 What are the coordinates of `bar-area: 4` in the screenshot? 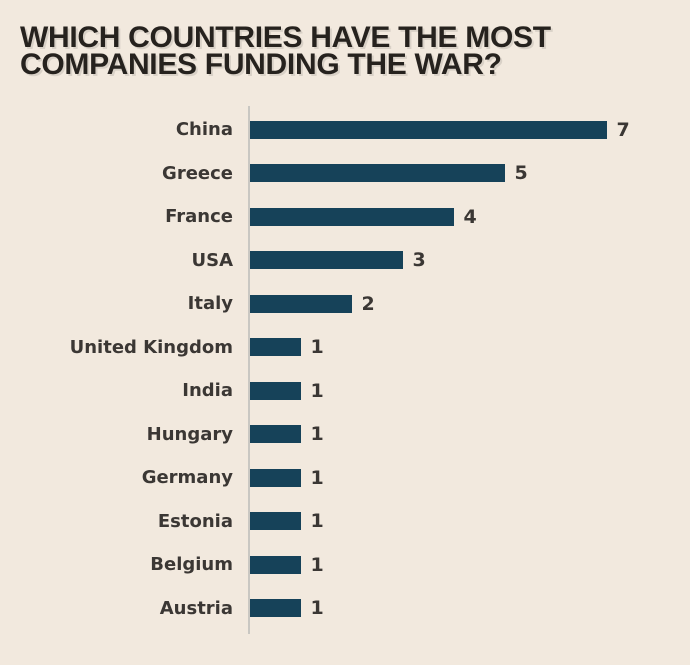 It's located at (459, 217).